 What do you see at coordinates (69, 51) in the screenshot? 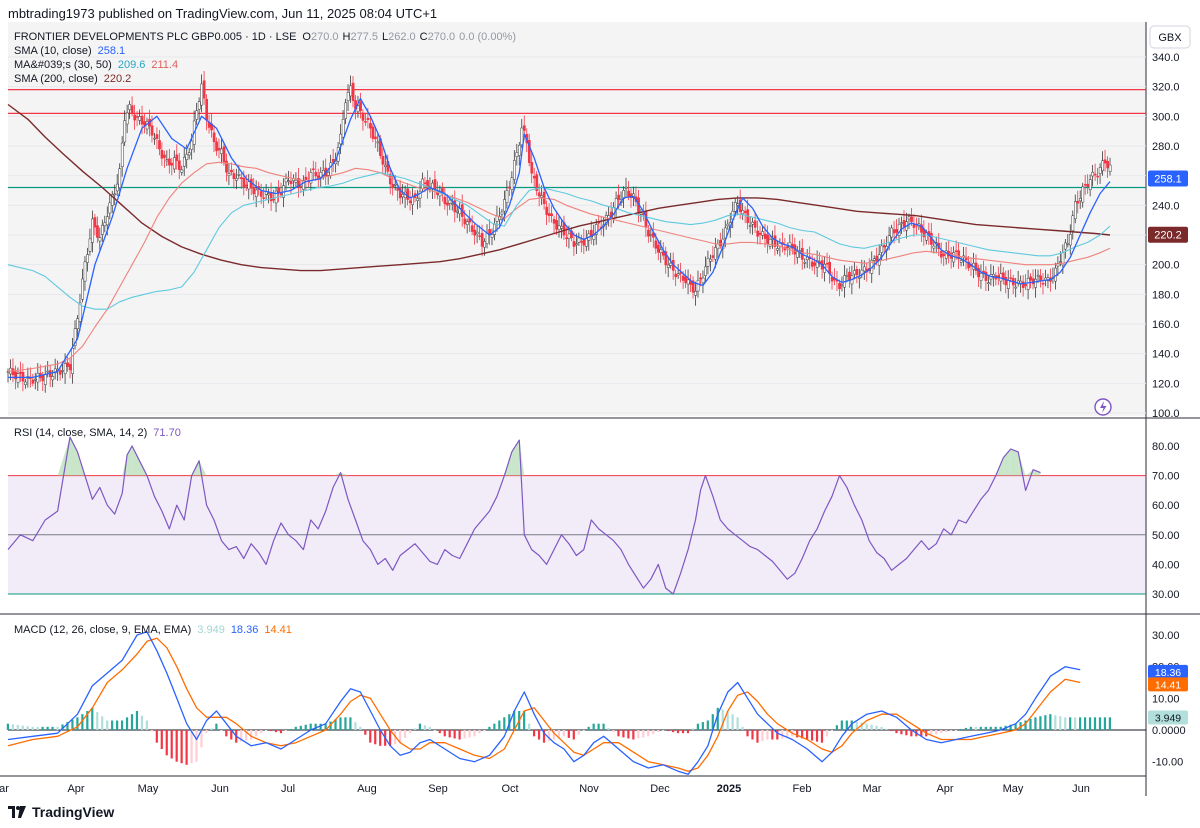
I see `legend-sma10: SMA (10, close) 258.1` at bounding box center [69, 51].